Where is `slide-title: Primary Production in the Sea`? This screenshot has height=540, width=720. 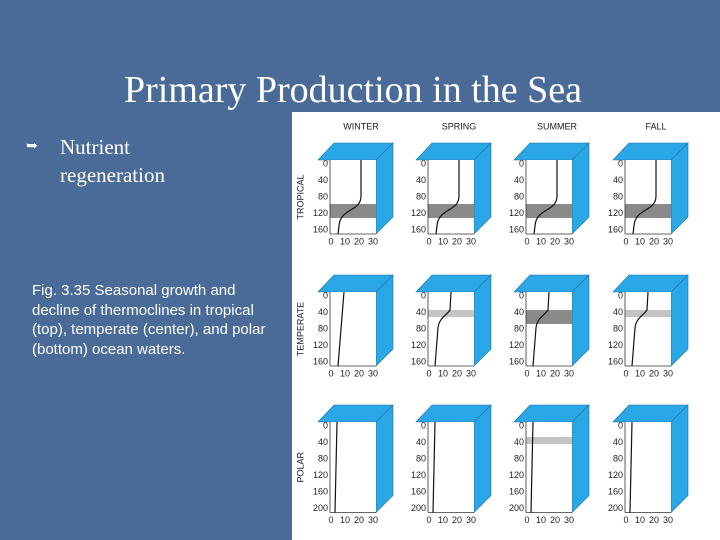
slide-title: Primary Production in the Sea is located at coordinates (353, 90).